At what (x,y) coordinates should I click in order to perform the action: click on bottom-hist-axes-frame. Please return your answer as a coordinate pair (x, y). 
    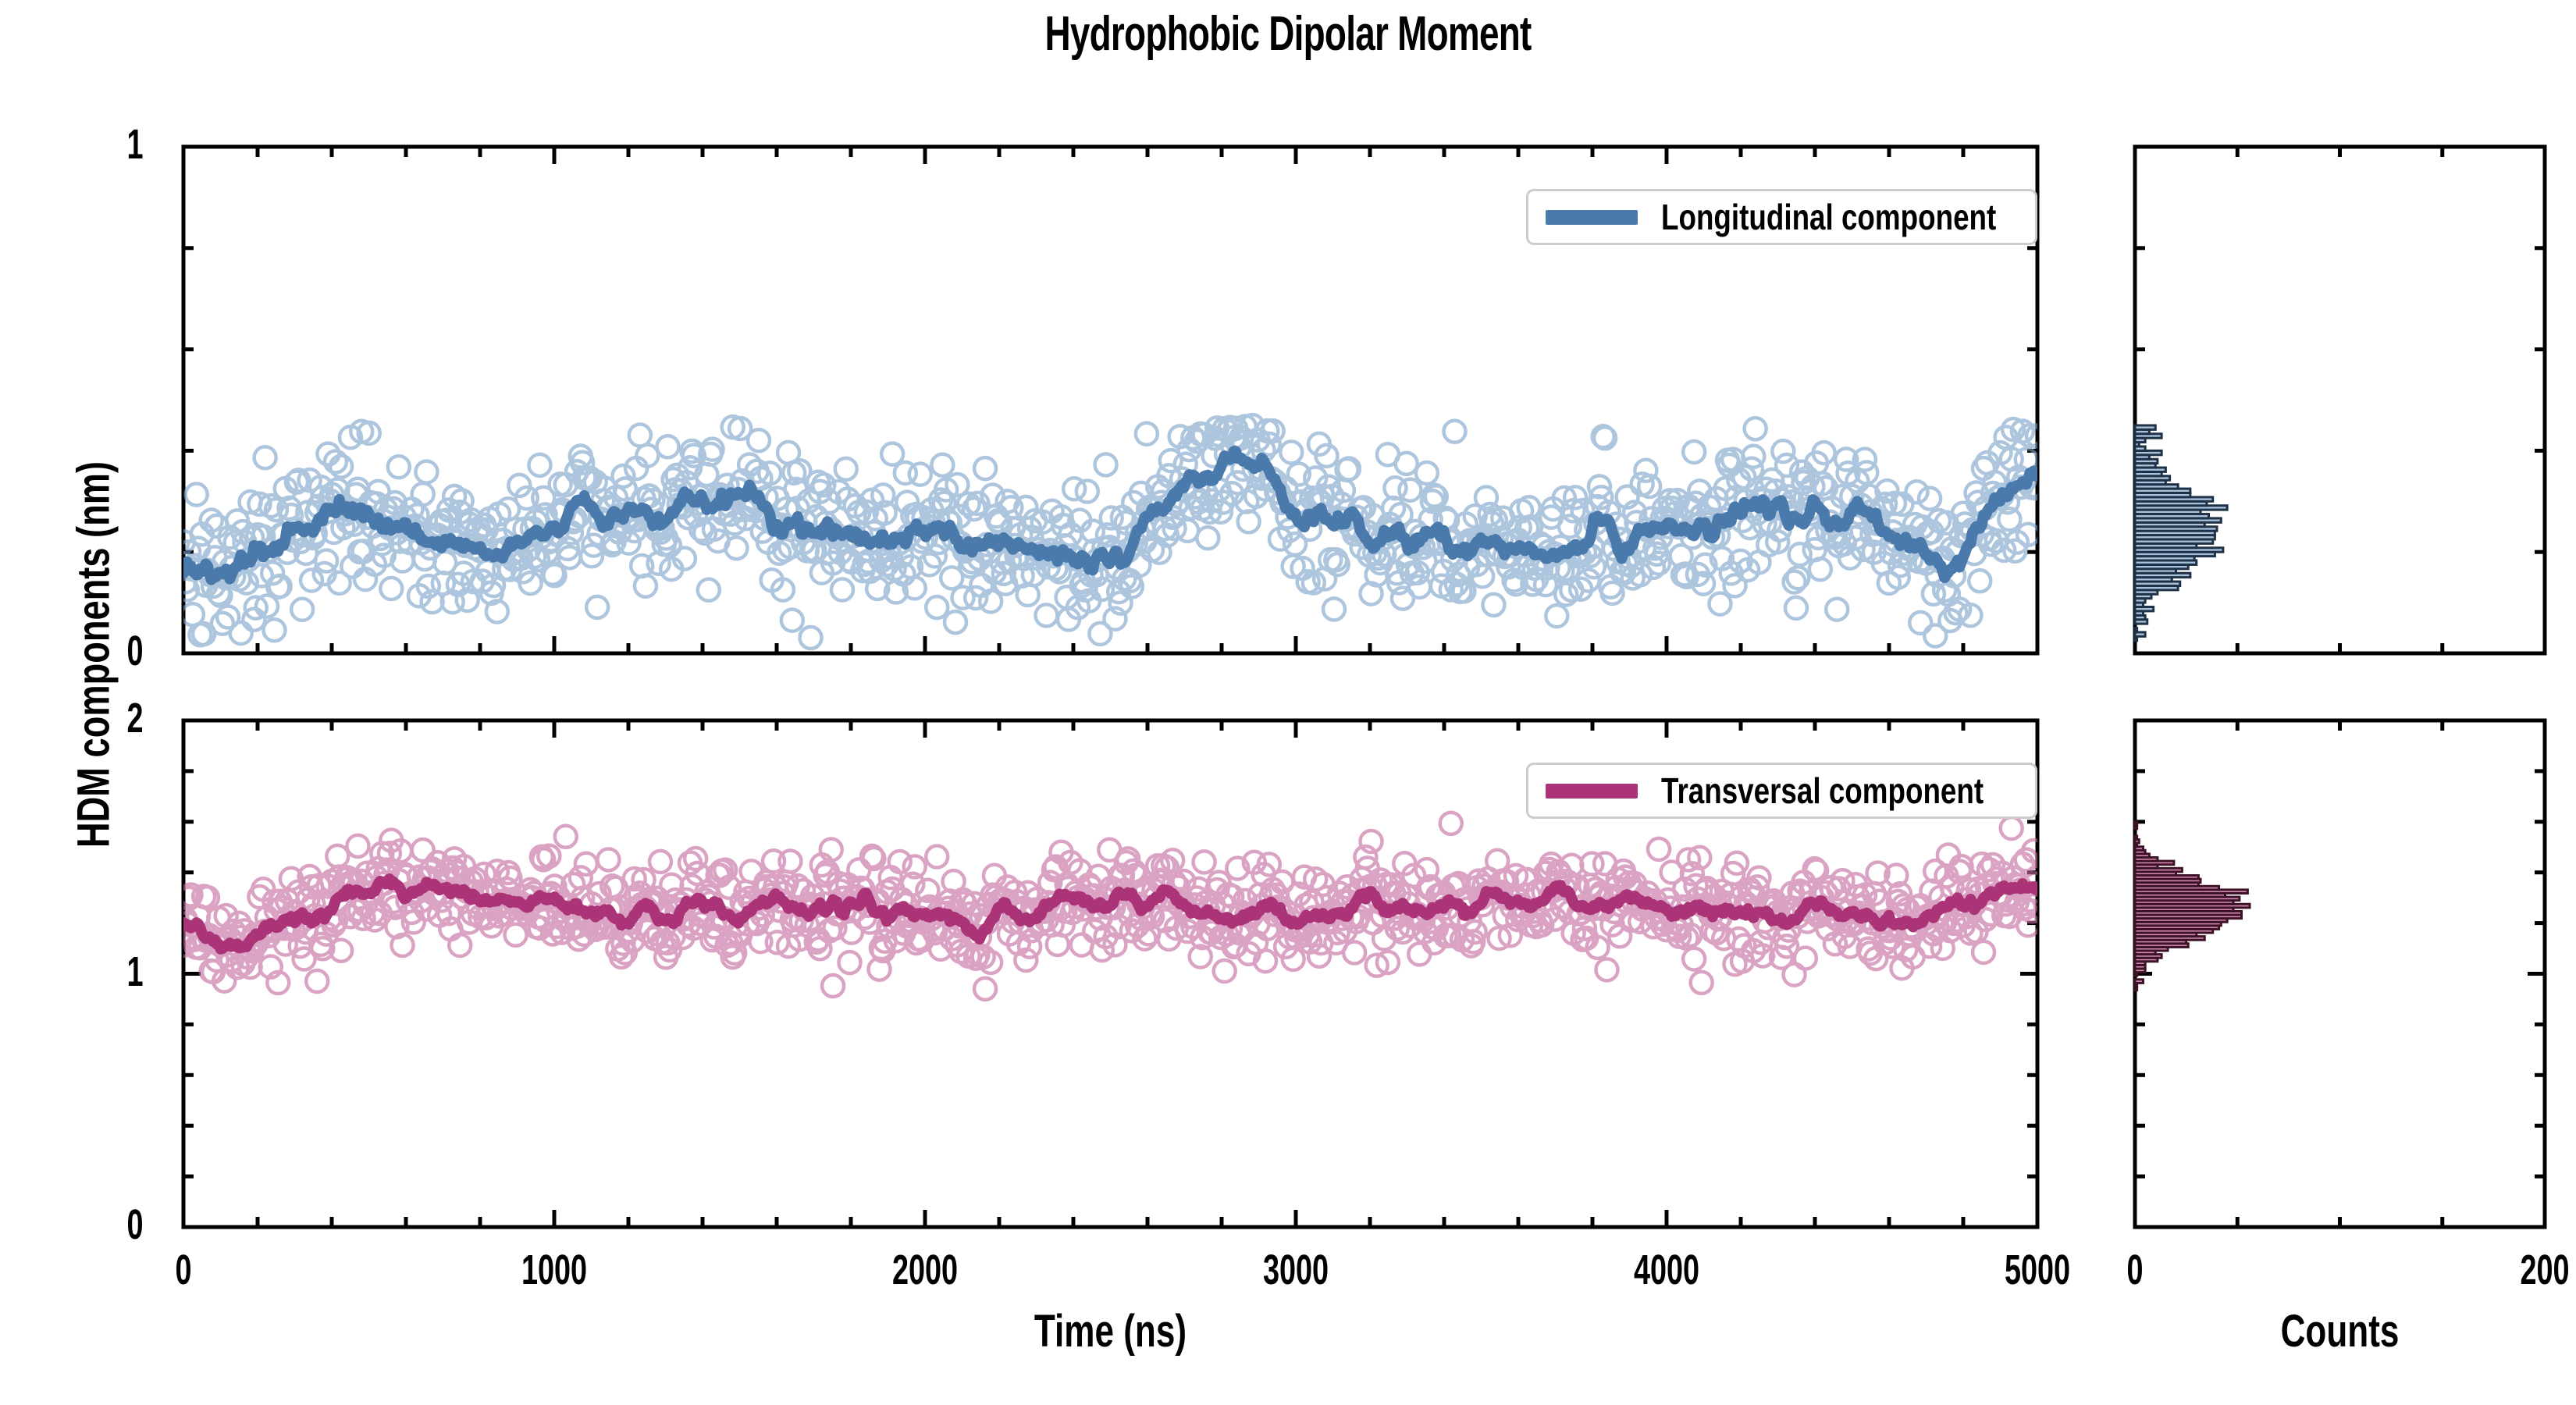
    Looking at the image, I should click on (2340, 973).